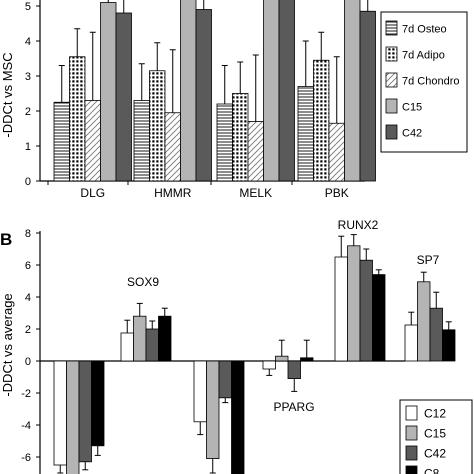 This screenshot has width=474, height=474. What do you see at coordinates (173, 193) in the screenshot?
I see `category-label: HMMR` at bounding box center [173, 193].